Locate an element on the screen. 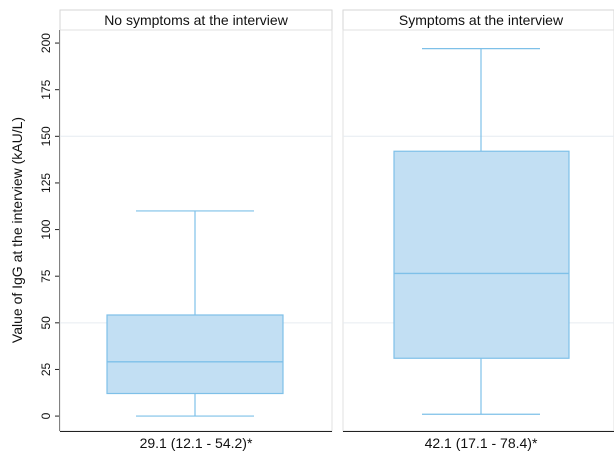  y-tick-label: 100 is located at coordinates (46, 229).